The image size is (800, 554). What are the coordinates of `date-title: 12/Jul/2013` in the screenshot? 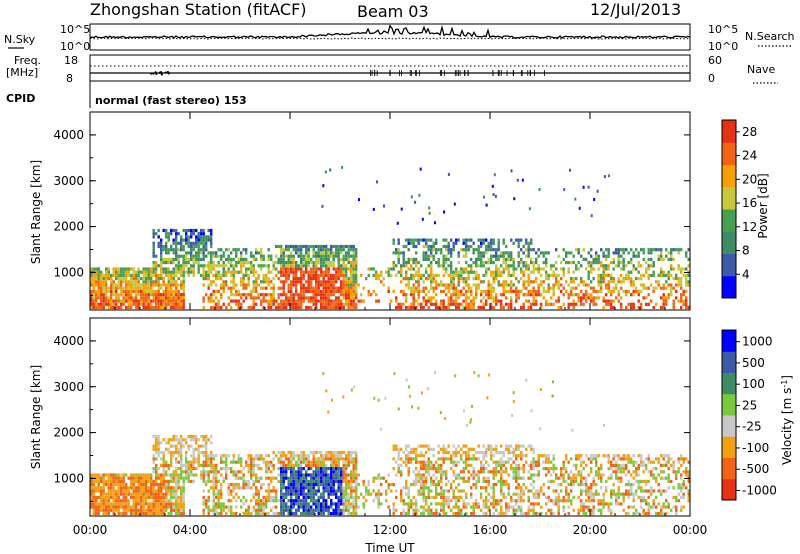 It's located at (635, 9).